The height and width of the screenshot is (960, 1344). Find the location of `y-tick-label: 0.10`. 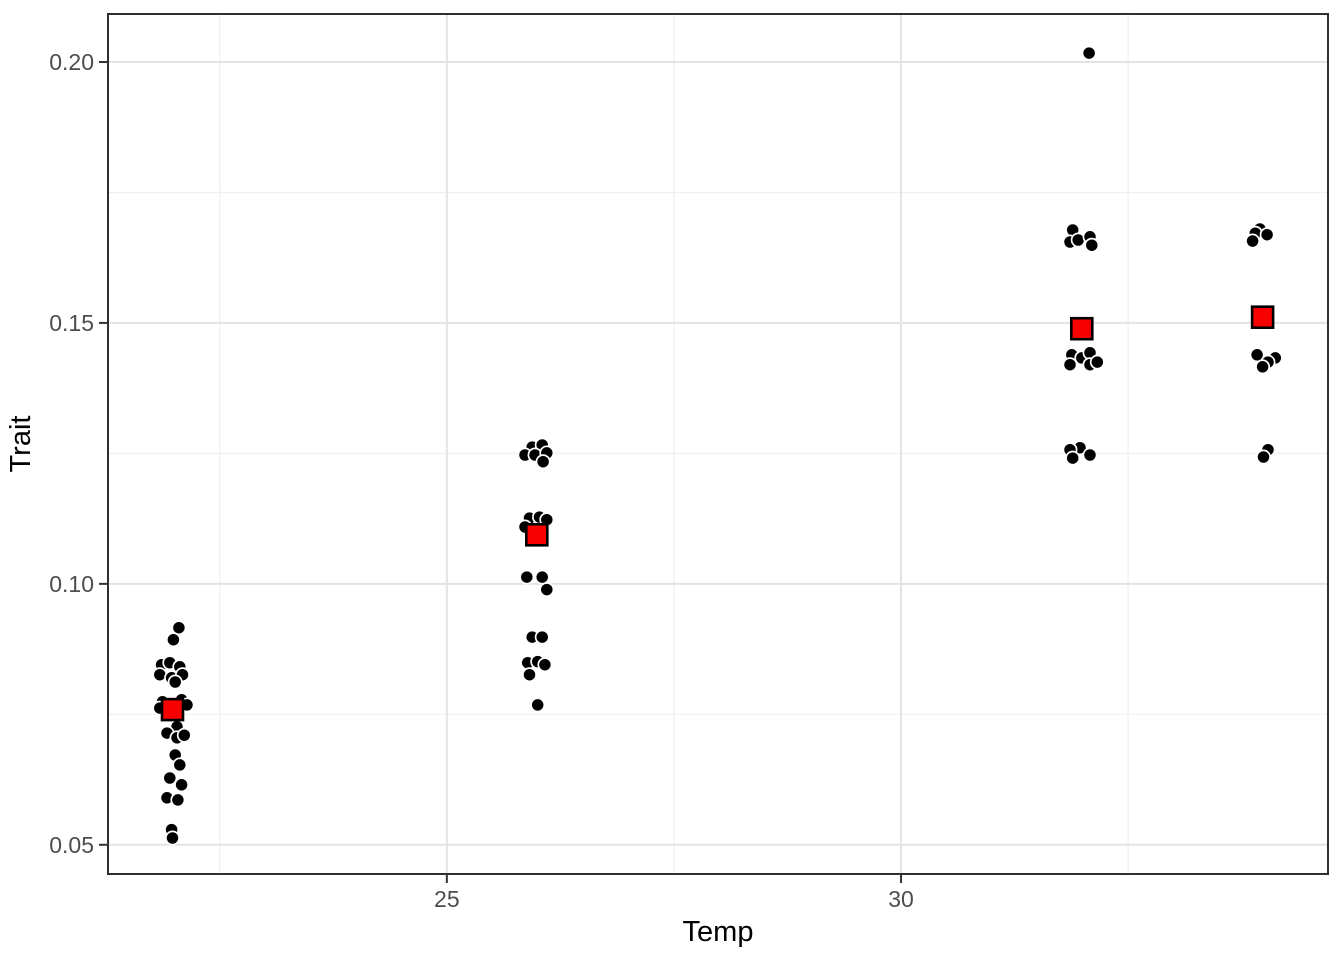

y-tick-label: 0.10 is located at coordinates (71, 584).